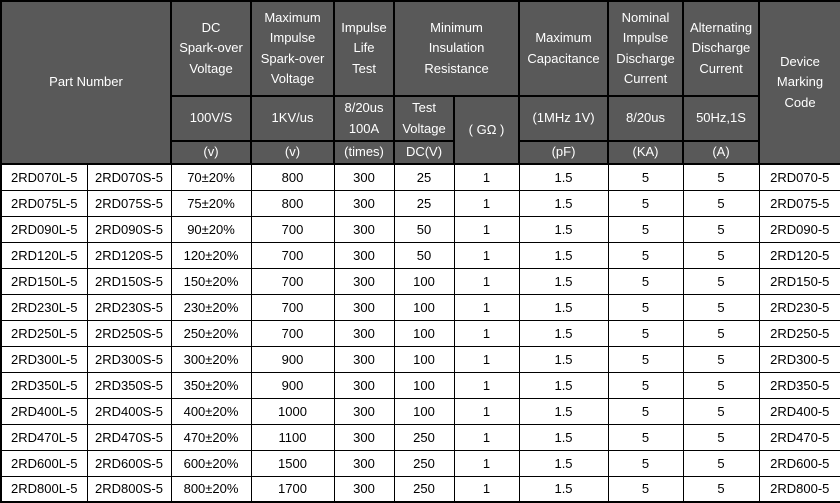  I want to click on table-cell: 400±20%, so click(211, 411).